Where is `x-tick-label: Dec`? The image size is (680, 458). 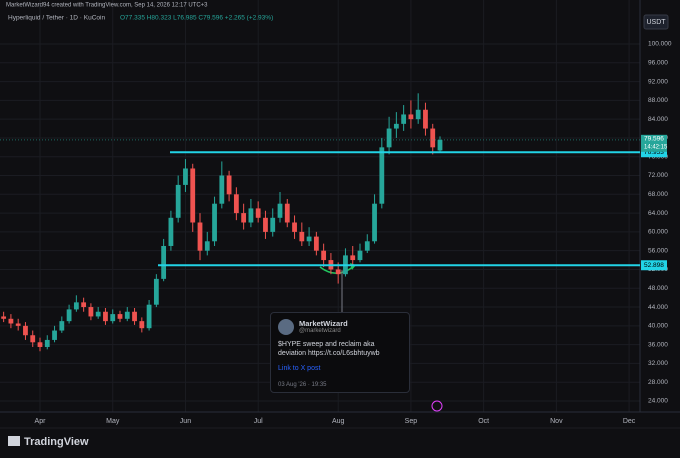
x-tick-label: Dec is located at coordinates (629, 421).